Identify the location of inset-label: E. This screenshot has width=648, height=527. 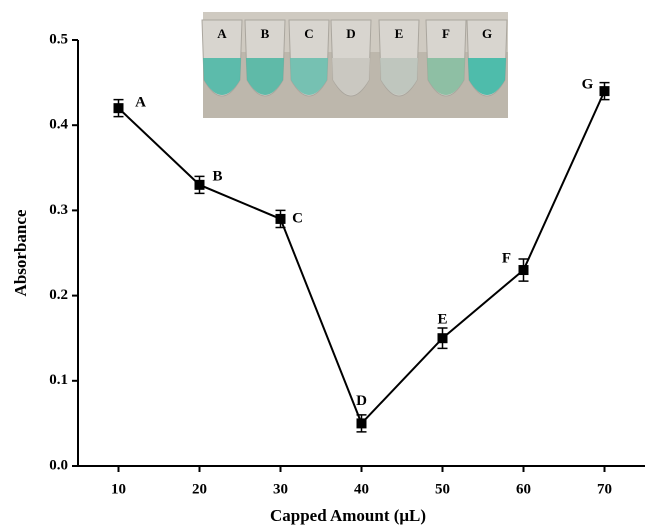
(399, 33).